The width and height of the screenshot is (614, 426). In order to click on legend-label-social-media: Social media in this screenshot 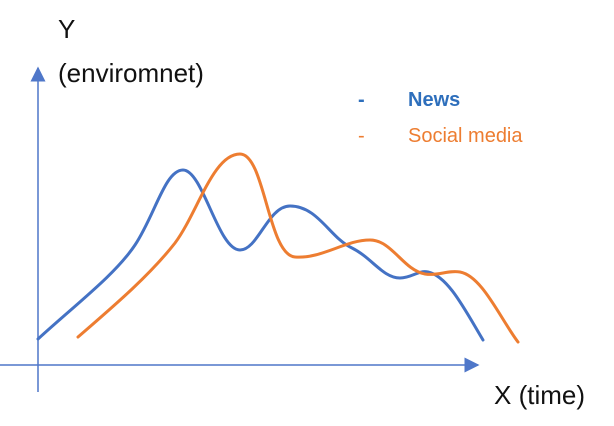, I will do `click(465, 135)`.